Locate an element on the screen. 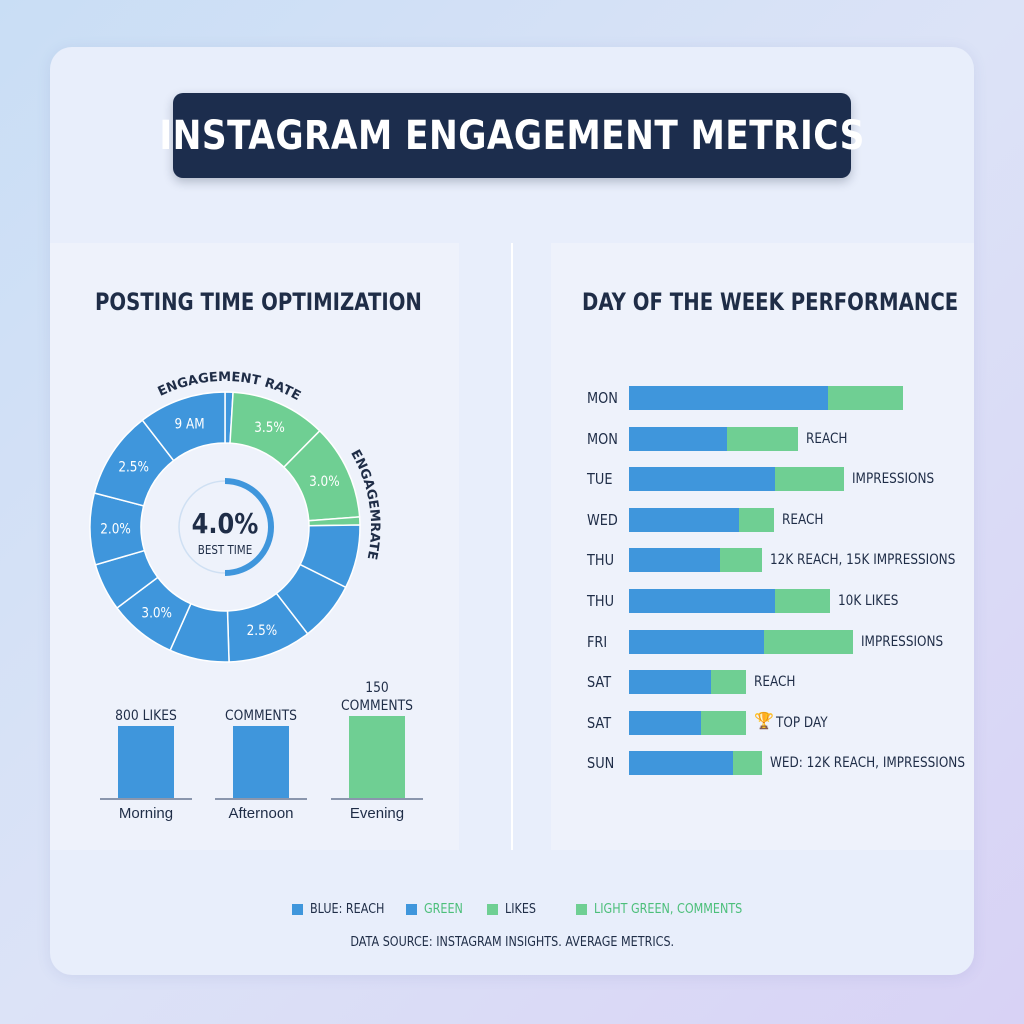 The height and width of the screenshot is (1024, 1024). day-label: WED is located at coordinates (602, 519).